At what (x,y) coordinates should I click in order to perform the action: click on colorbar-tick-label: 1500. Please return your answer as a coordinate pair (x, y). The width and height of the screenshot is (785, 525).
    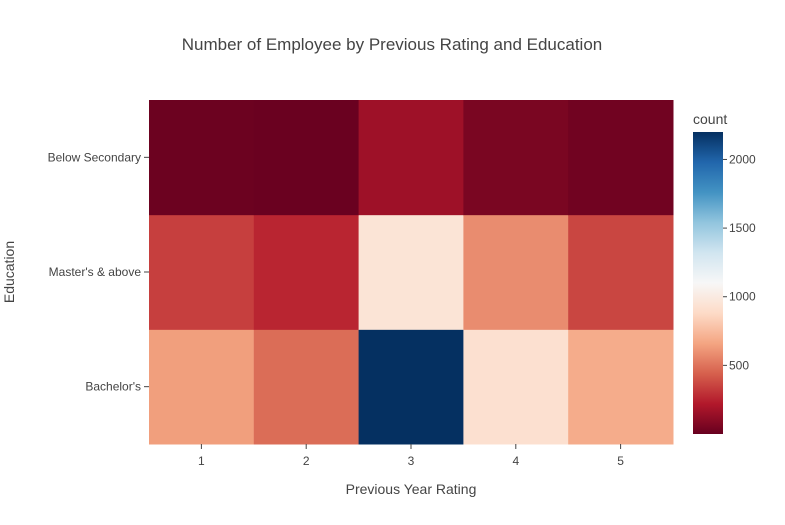
    Looking at the image, I should click on (742, 228).